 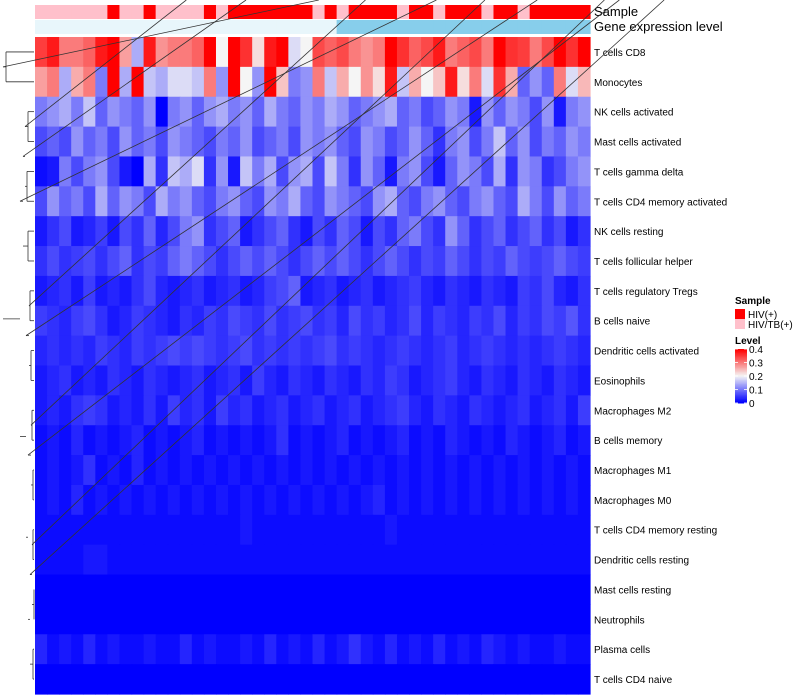 I want to click on row-label: Neutrophils, so click(x=619, y=620).